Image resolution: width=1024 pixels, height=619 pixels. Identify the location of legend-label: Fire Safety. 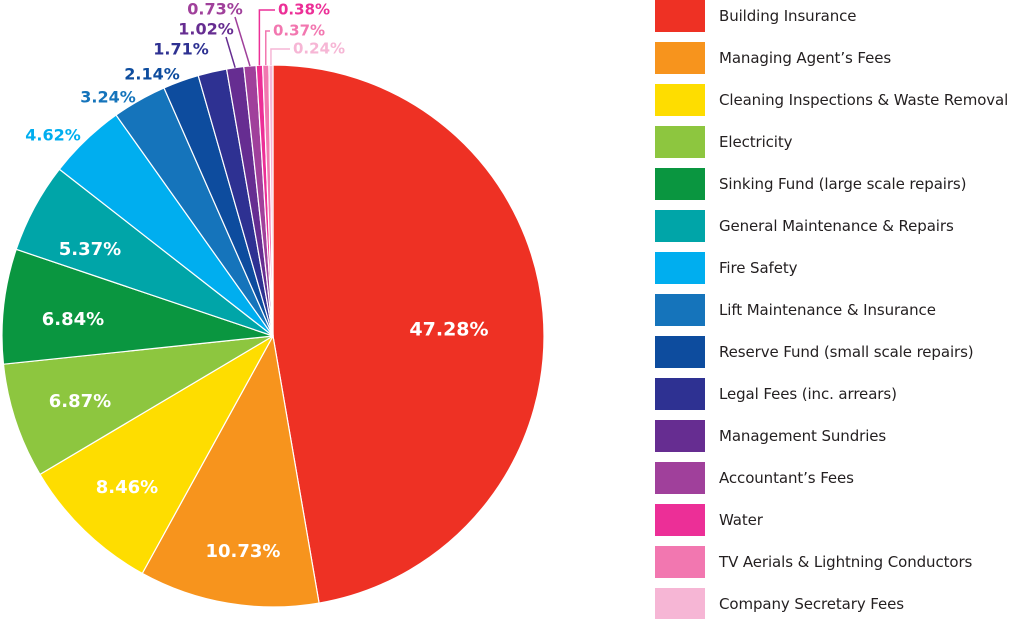
(758, 268).